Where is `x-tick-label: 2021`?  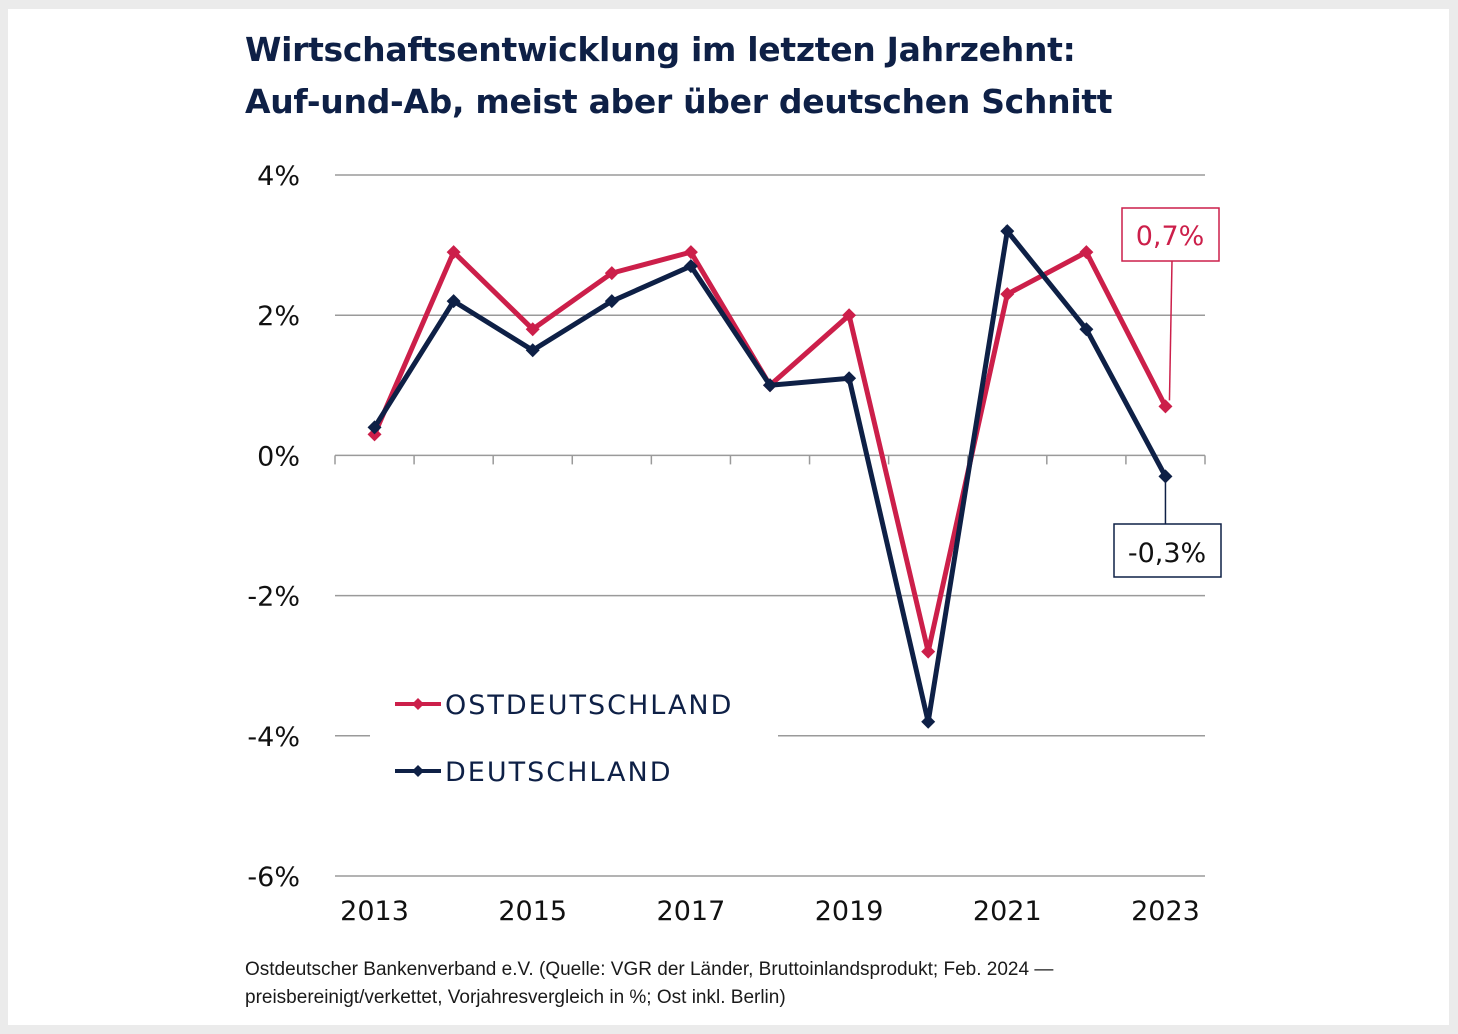
x-tick-label: 2021 is located at coordinates (1007, 911).